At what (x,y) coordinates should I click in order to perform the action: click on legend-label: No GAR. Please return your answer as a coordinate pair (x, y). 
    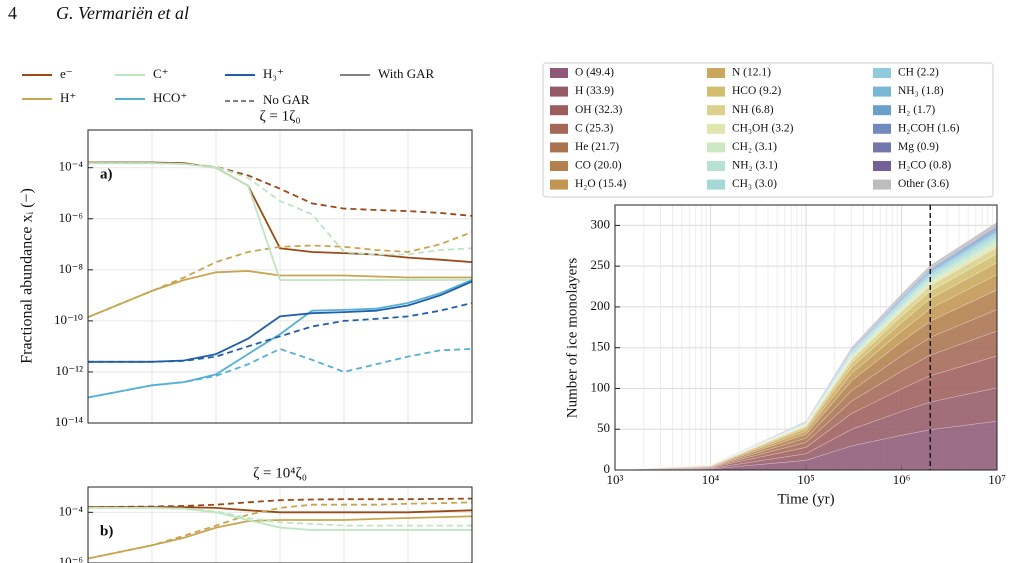
    Looking at the image, I should click on (286, 99).